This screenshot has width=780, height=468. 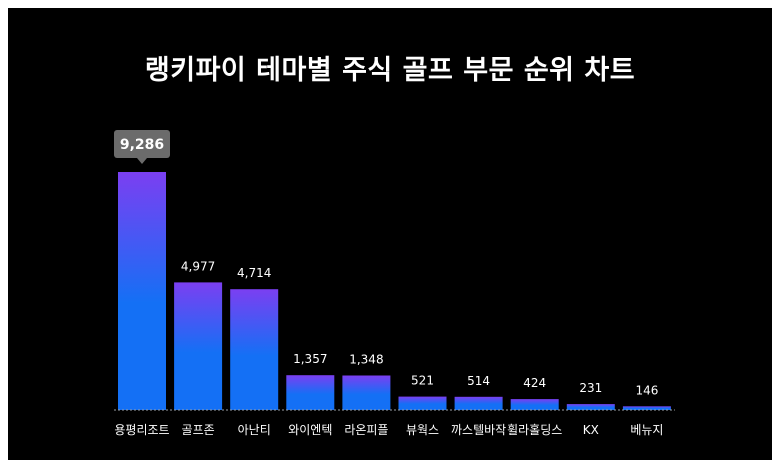 What do you see at coordinates (422, 381) in the screenshot?
I see `bar-value-label-6: 521` at bounding box center [422, 381].